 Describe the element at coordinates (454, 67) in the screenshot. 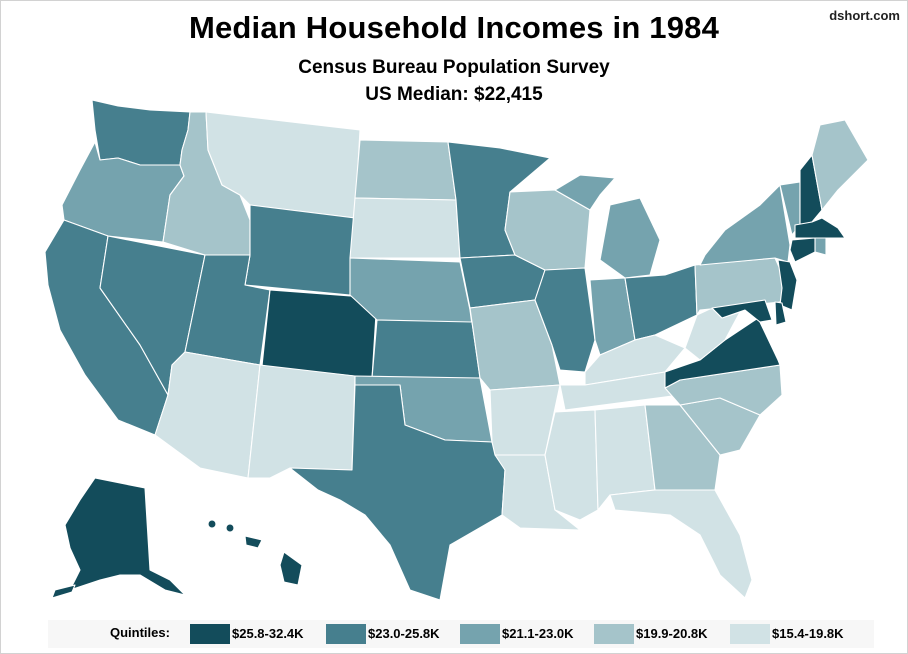

I see `map-subtitle: Census Bureau Population Survey` at that location.